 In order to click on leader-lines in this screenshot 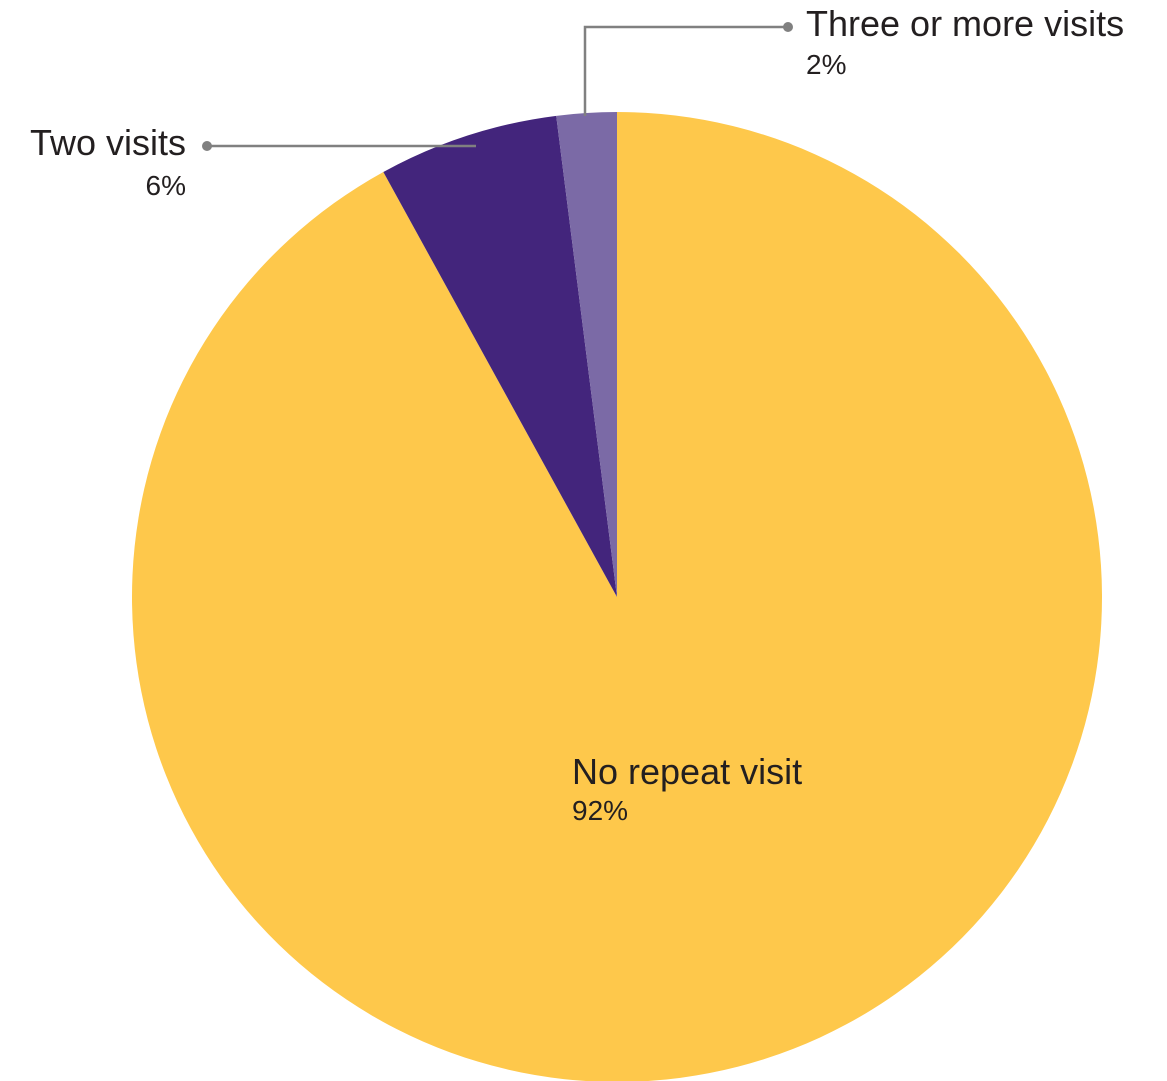, I will do `click(497, 86)`.